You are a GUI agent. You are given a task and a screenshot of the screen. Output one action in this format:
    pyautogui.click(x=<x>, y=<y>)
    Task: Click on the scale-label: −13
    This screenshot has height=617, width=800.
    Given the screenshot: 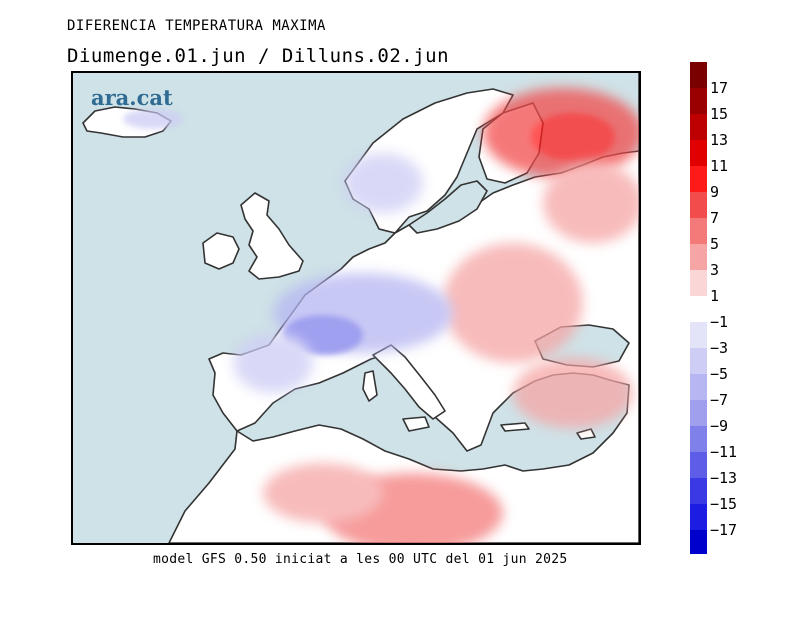 What is the action you would take?
    pyautogui.click(x=724, y=478)
    